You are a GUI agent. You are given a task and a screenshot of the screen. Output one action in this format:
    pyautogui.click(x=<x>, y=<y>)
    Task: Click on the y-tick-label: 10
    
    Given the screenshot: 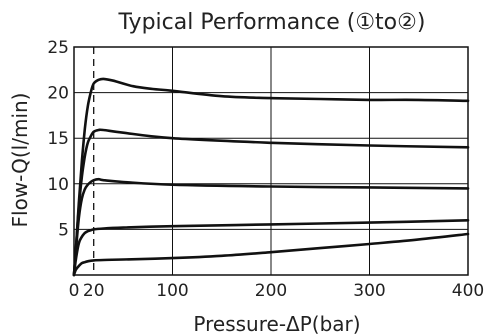 What is the action you would take?
    pyautogui.click(x=58, y=185)
    